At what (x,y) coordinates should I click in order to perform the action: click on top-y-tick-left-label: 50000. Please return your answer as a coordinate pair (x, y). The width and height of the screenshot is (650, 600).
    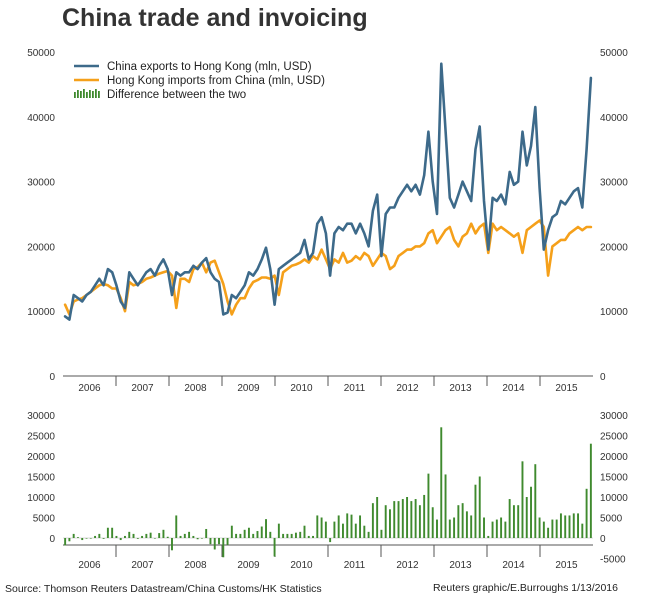
    Looking at the image, I should click on (41, 53).